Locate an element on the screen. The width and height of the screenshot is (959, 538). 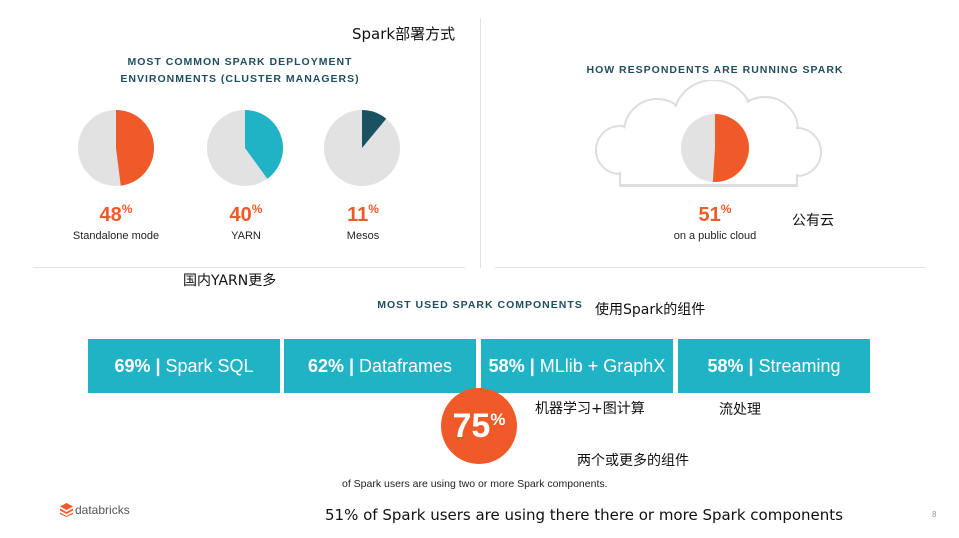
right-horizontal-divider is located at coordinates (710, 267).